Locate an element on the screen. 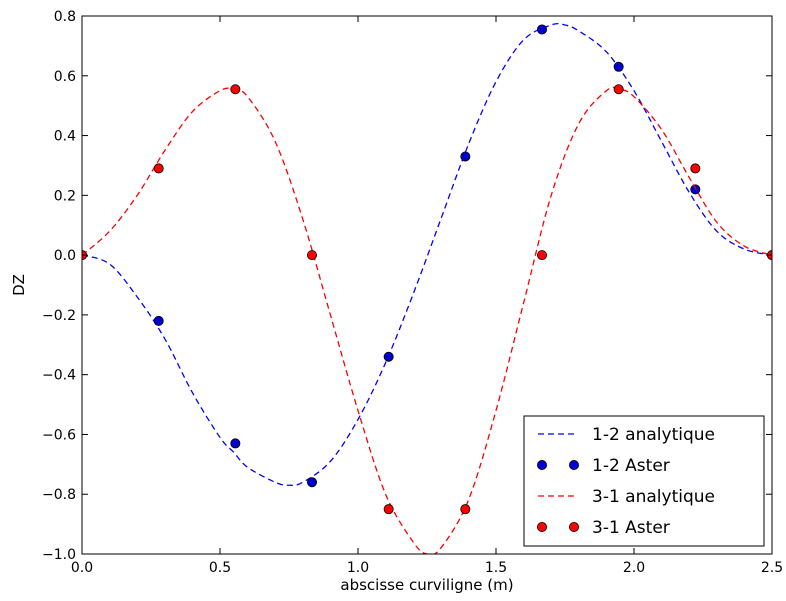  y-tick-label: 0.2 is located at coordinates (65, 196).